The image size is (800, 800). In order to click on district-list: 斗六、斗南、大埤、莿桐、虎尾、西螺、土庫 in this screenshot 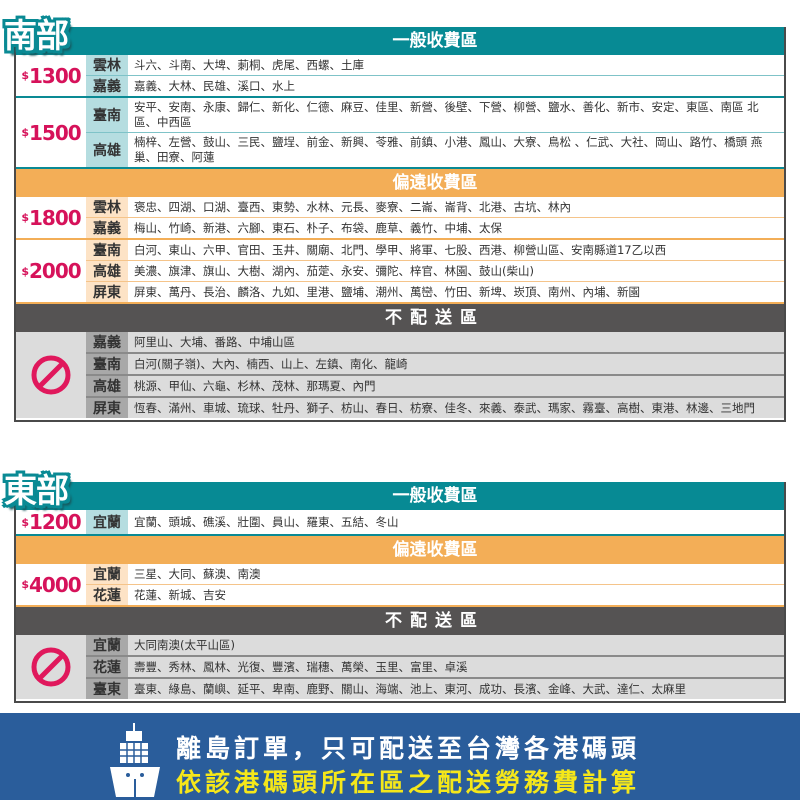, I will do `click(249, 64)`.